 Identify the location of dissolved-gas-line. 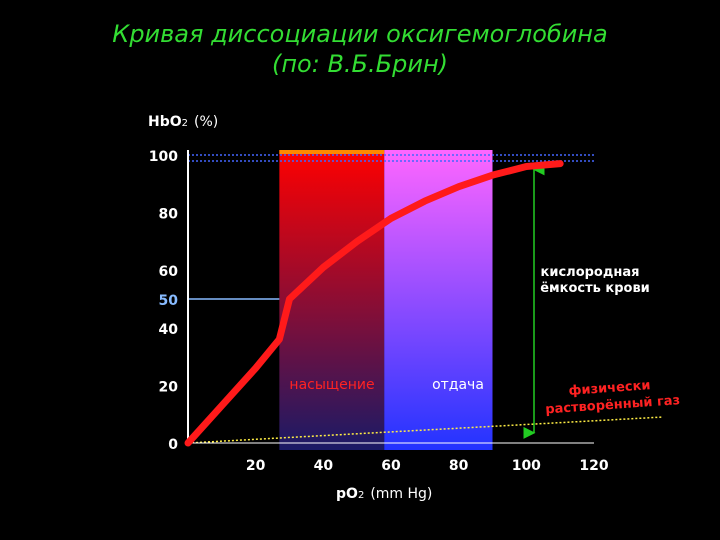
(424, 430).